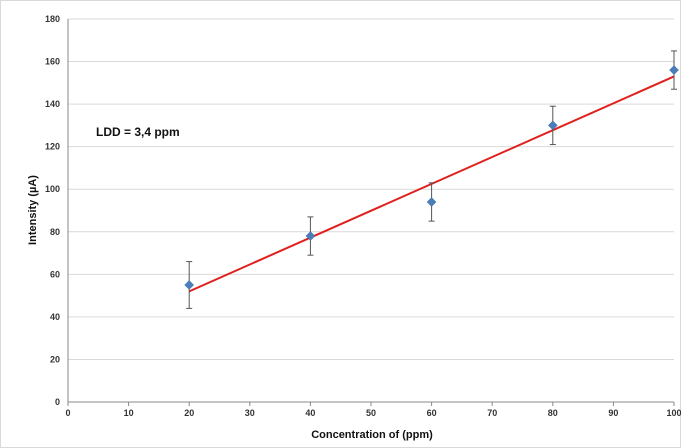 This screenshot has width=681, height=448. I want to click on y-tick-label: 80, so click(55, 232).